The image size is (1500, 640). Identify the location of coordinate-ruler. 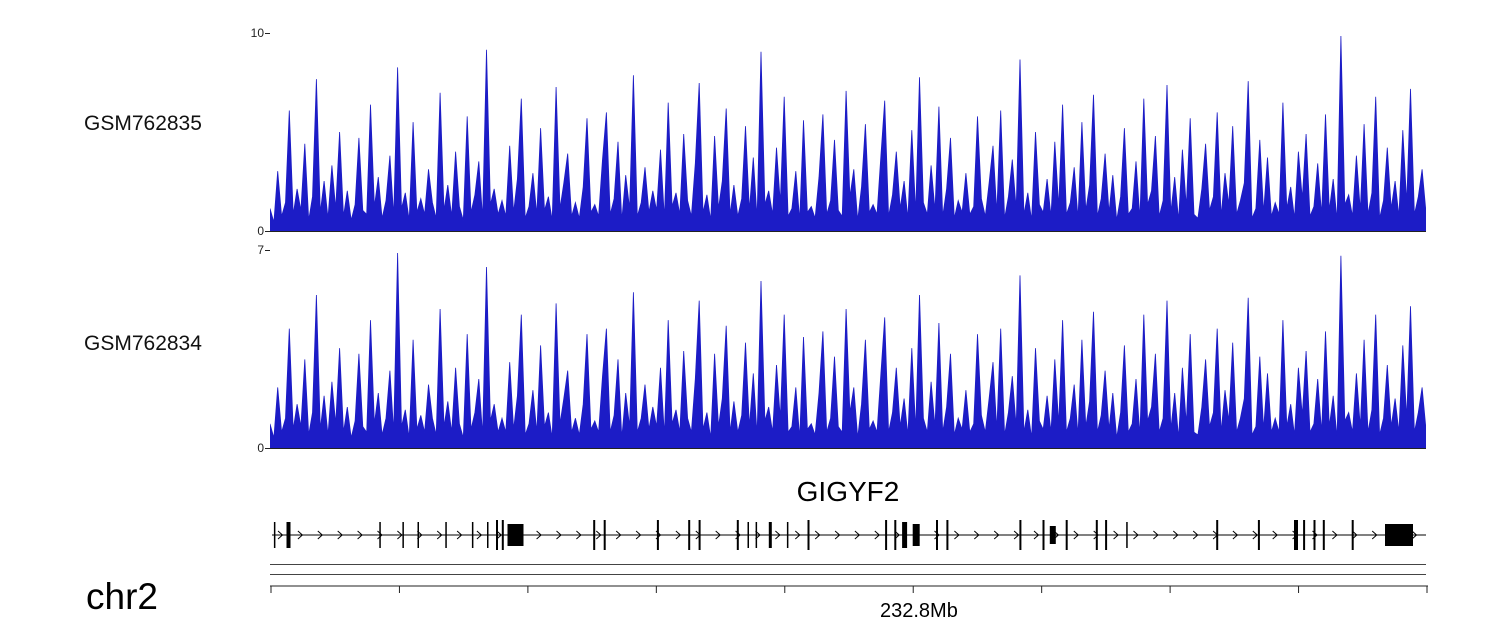
(849, 592).